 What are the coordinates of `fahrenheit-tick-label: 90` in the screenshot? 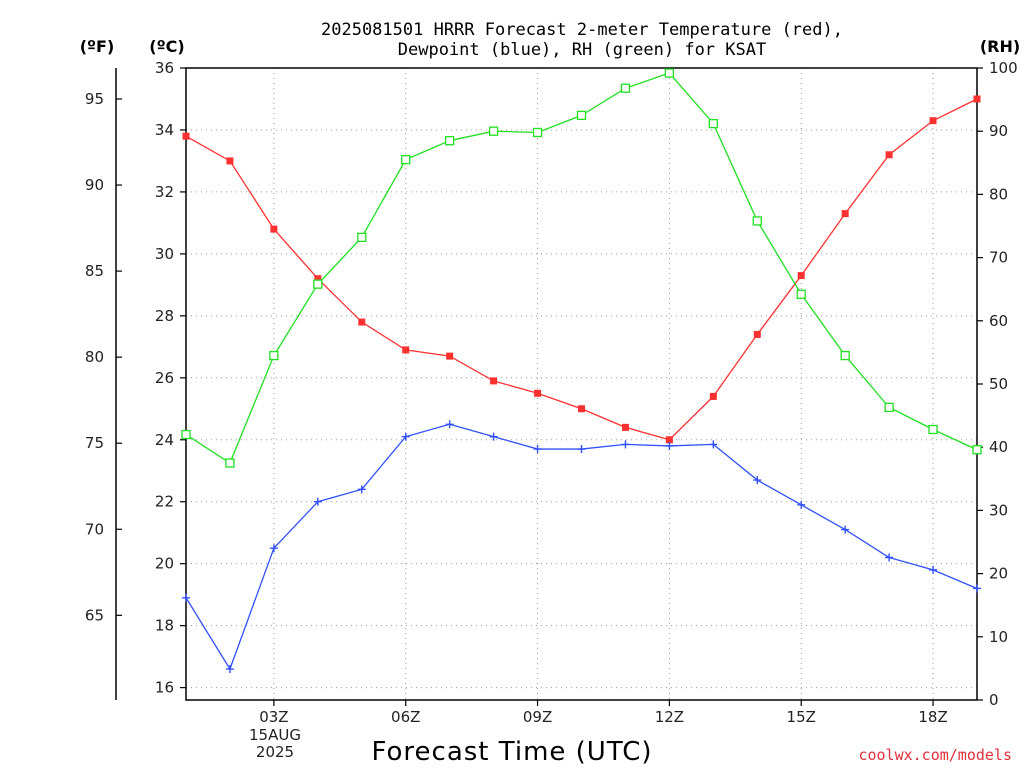 It's located at (94, 185).